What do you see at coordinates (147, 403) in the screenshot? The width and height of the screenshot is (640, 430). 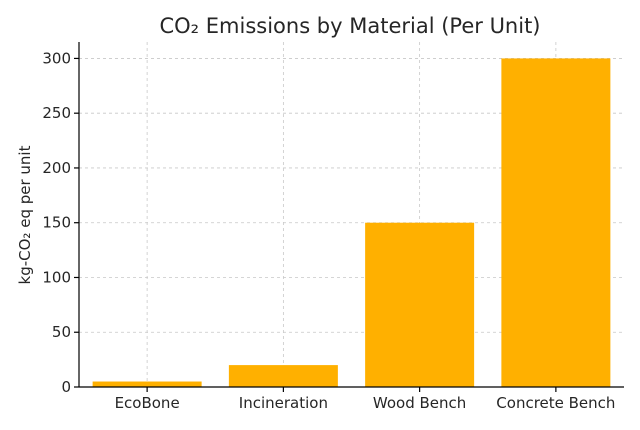 I see `x-tick-label: EcoBone` at bounding box center [147, 403].